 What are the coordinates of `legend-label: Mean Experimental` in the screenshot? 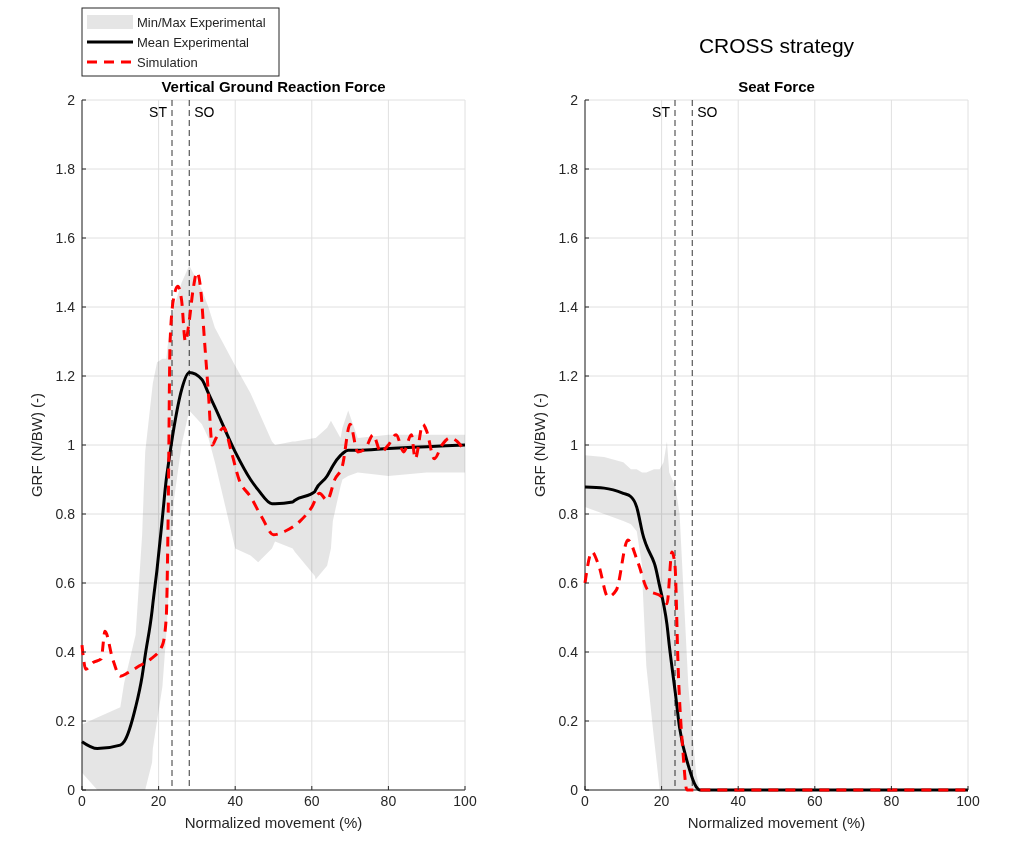 It's located at (193, 42).